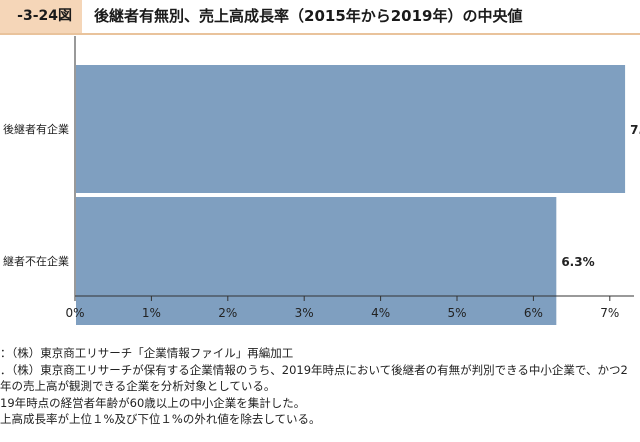 Image resolution: width=640 pixels, height=442 pixels. Describe the element at coordinates (147, 353) in the screenshot. I see `note-source: ：（株）東京商工リサーチ「企業情報ファイル」再編加工` at that location.